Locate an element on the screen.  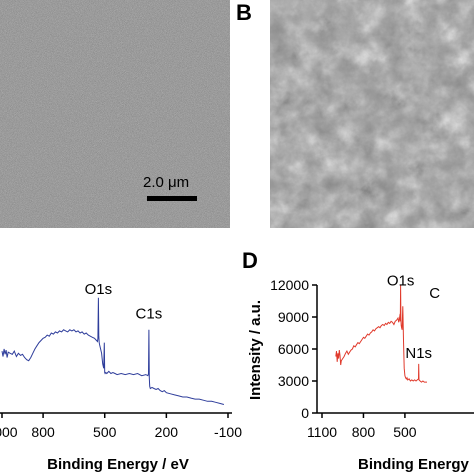
x-tick-label: 1100 is located at coordinates (322, 432).